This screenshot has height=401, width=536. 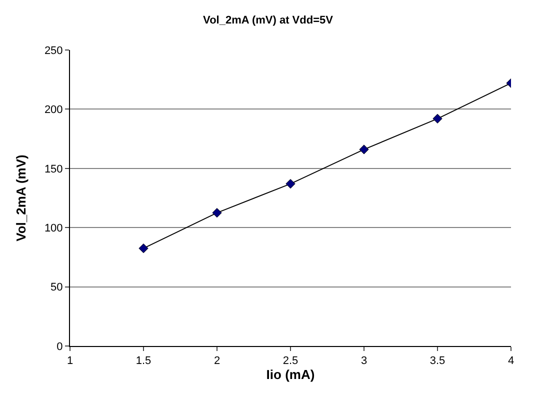 What do you see at coordinates (53, 50) in the screenshot?
I see `y-tick-label: 250` at bounding box center [53, 50].